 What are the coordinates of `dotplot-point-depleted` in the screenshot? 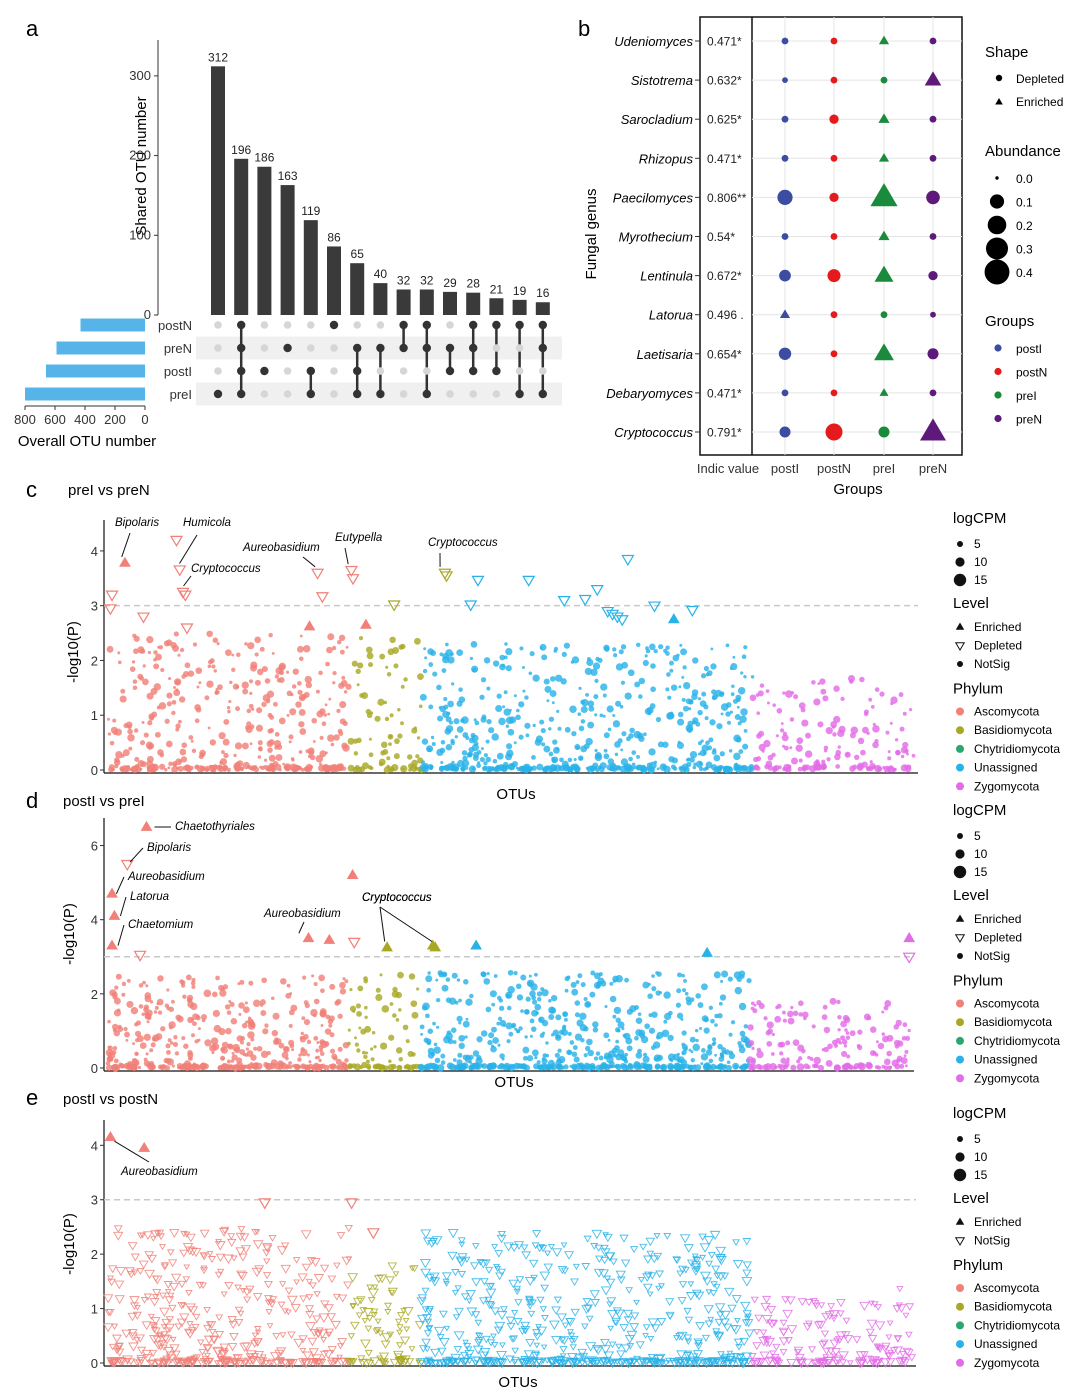 It's located at (834, 393).